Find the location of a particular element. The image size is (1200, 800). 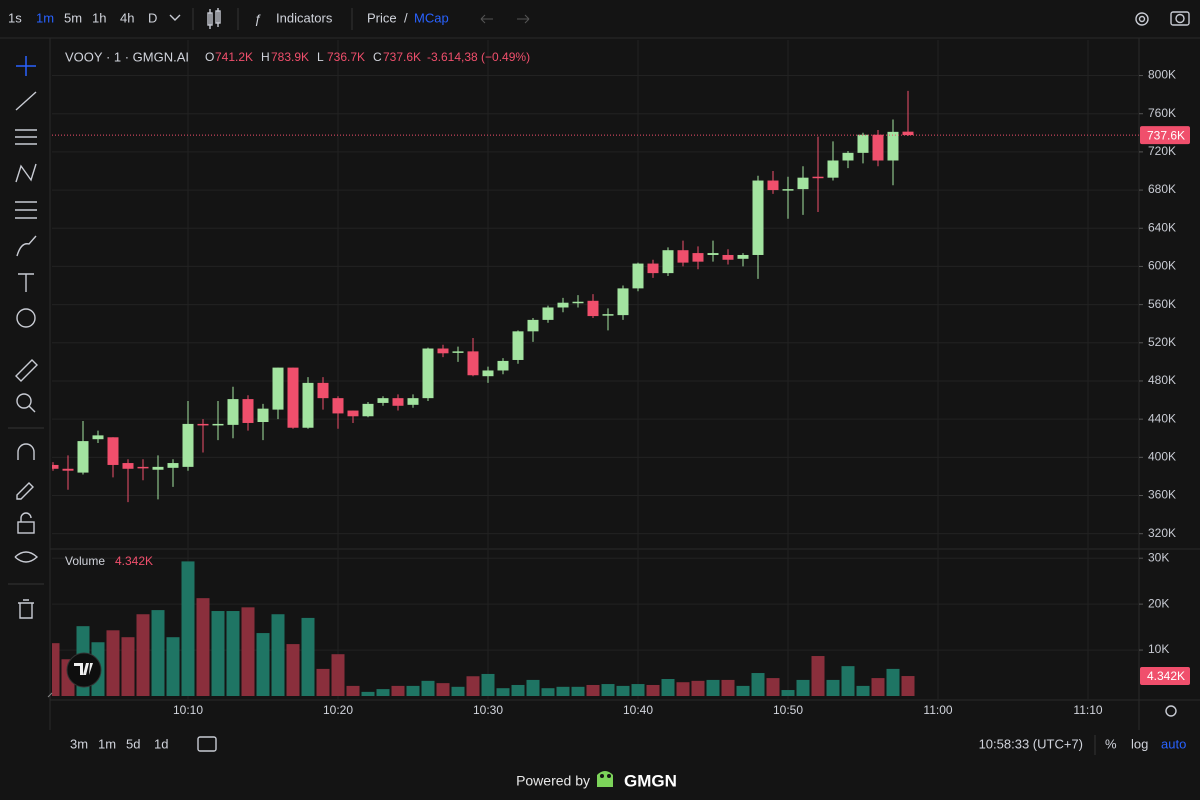

magnet-tool is located at coordinates (26, 451).